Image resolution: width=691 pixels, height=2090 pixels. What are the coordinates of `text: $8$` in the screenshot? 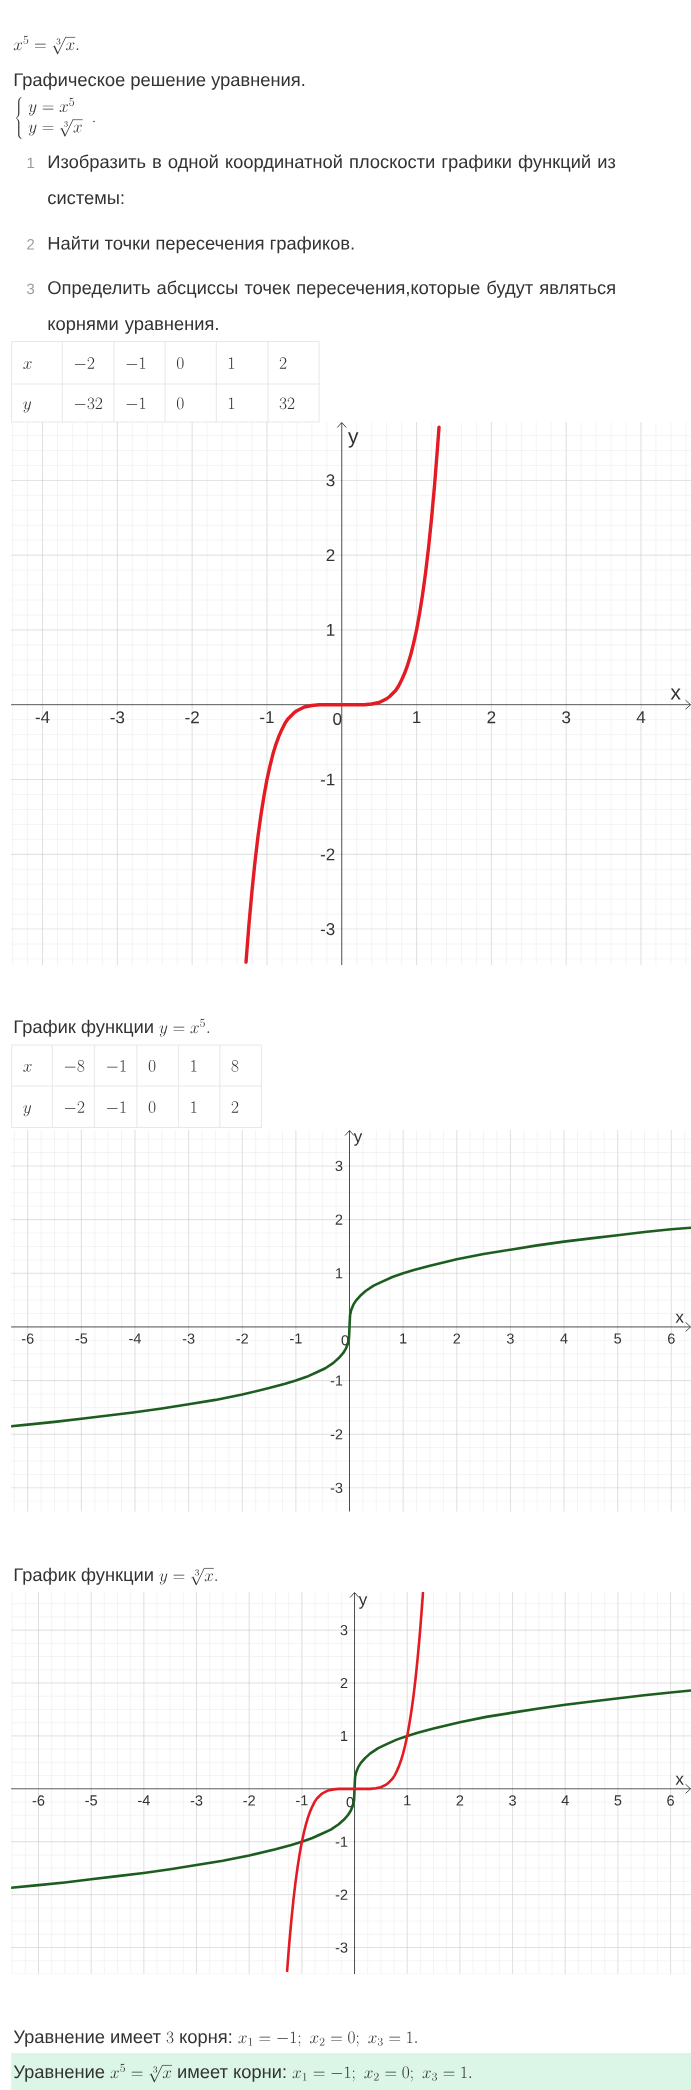 It's located at (235, 1066).